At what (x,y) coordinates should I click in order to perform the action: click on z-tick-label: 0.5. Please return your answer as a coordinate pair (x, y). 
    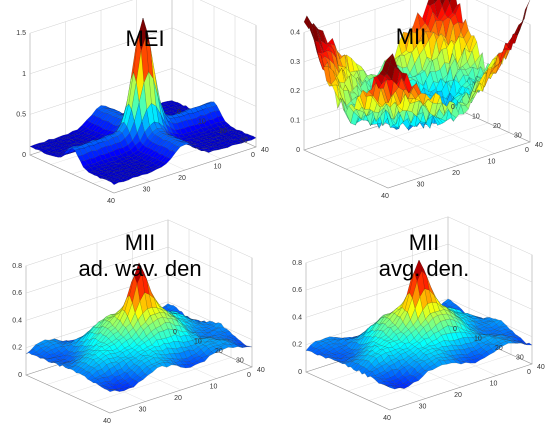
    Looking at the image, I should click on (21, 114).